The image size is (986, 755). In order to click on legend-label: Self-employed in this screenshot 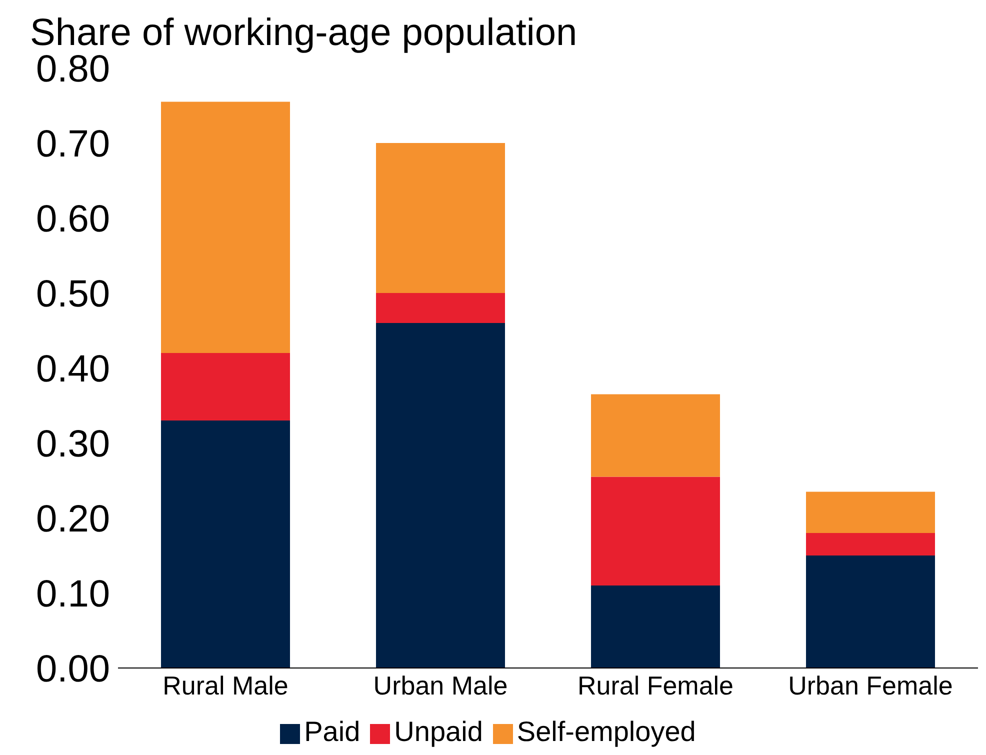, I will do `click(606, 731)`.